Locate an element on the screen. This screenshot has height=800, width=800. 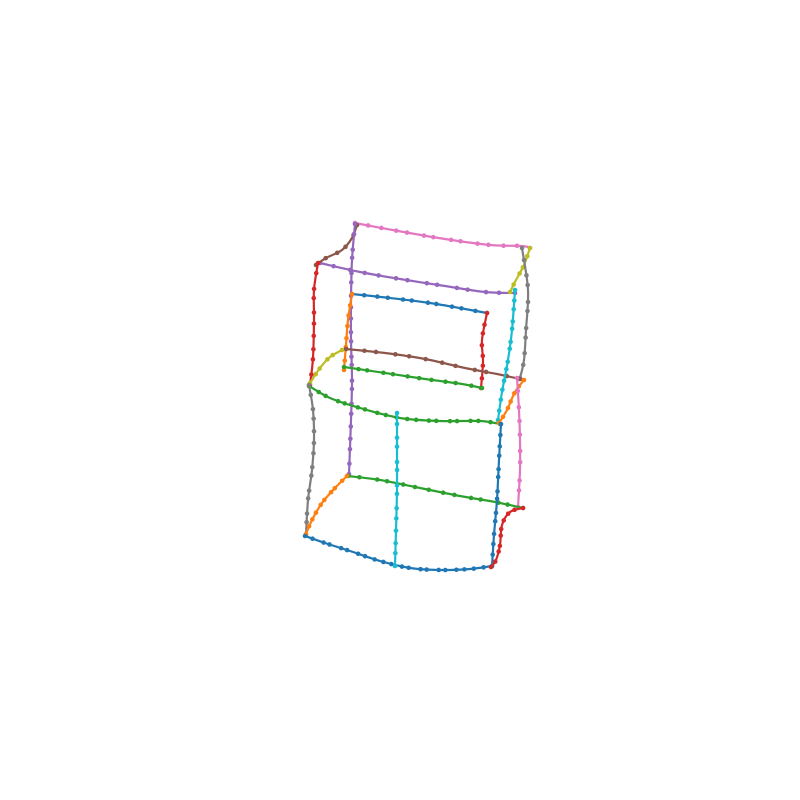
curve-gray-left-lower is located at coordinates (310, 460).